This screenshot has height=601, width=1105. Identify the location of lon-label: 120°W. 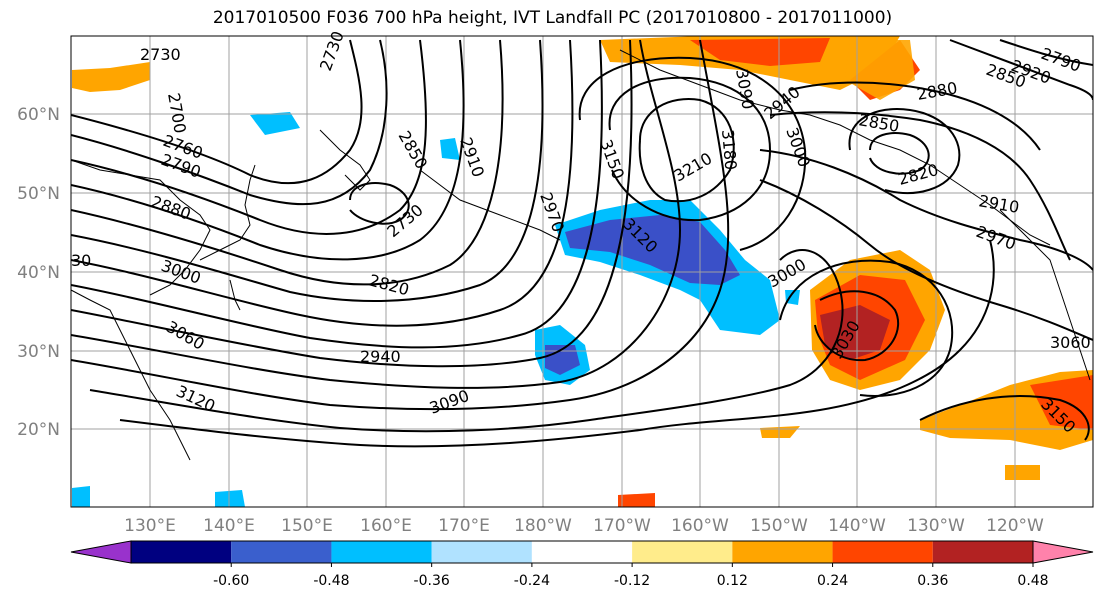
(1015, 526).